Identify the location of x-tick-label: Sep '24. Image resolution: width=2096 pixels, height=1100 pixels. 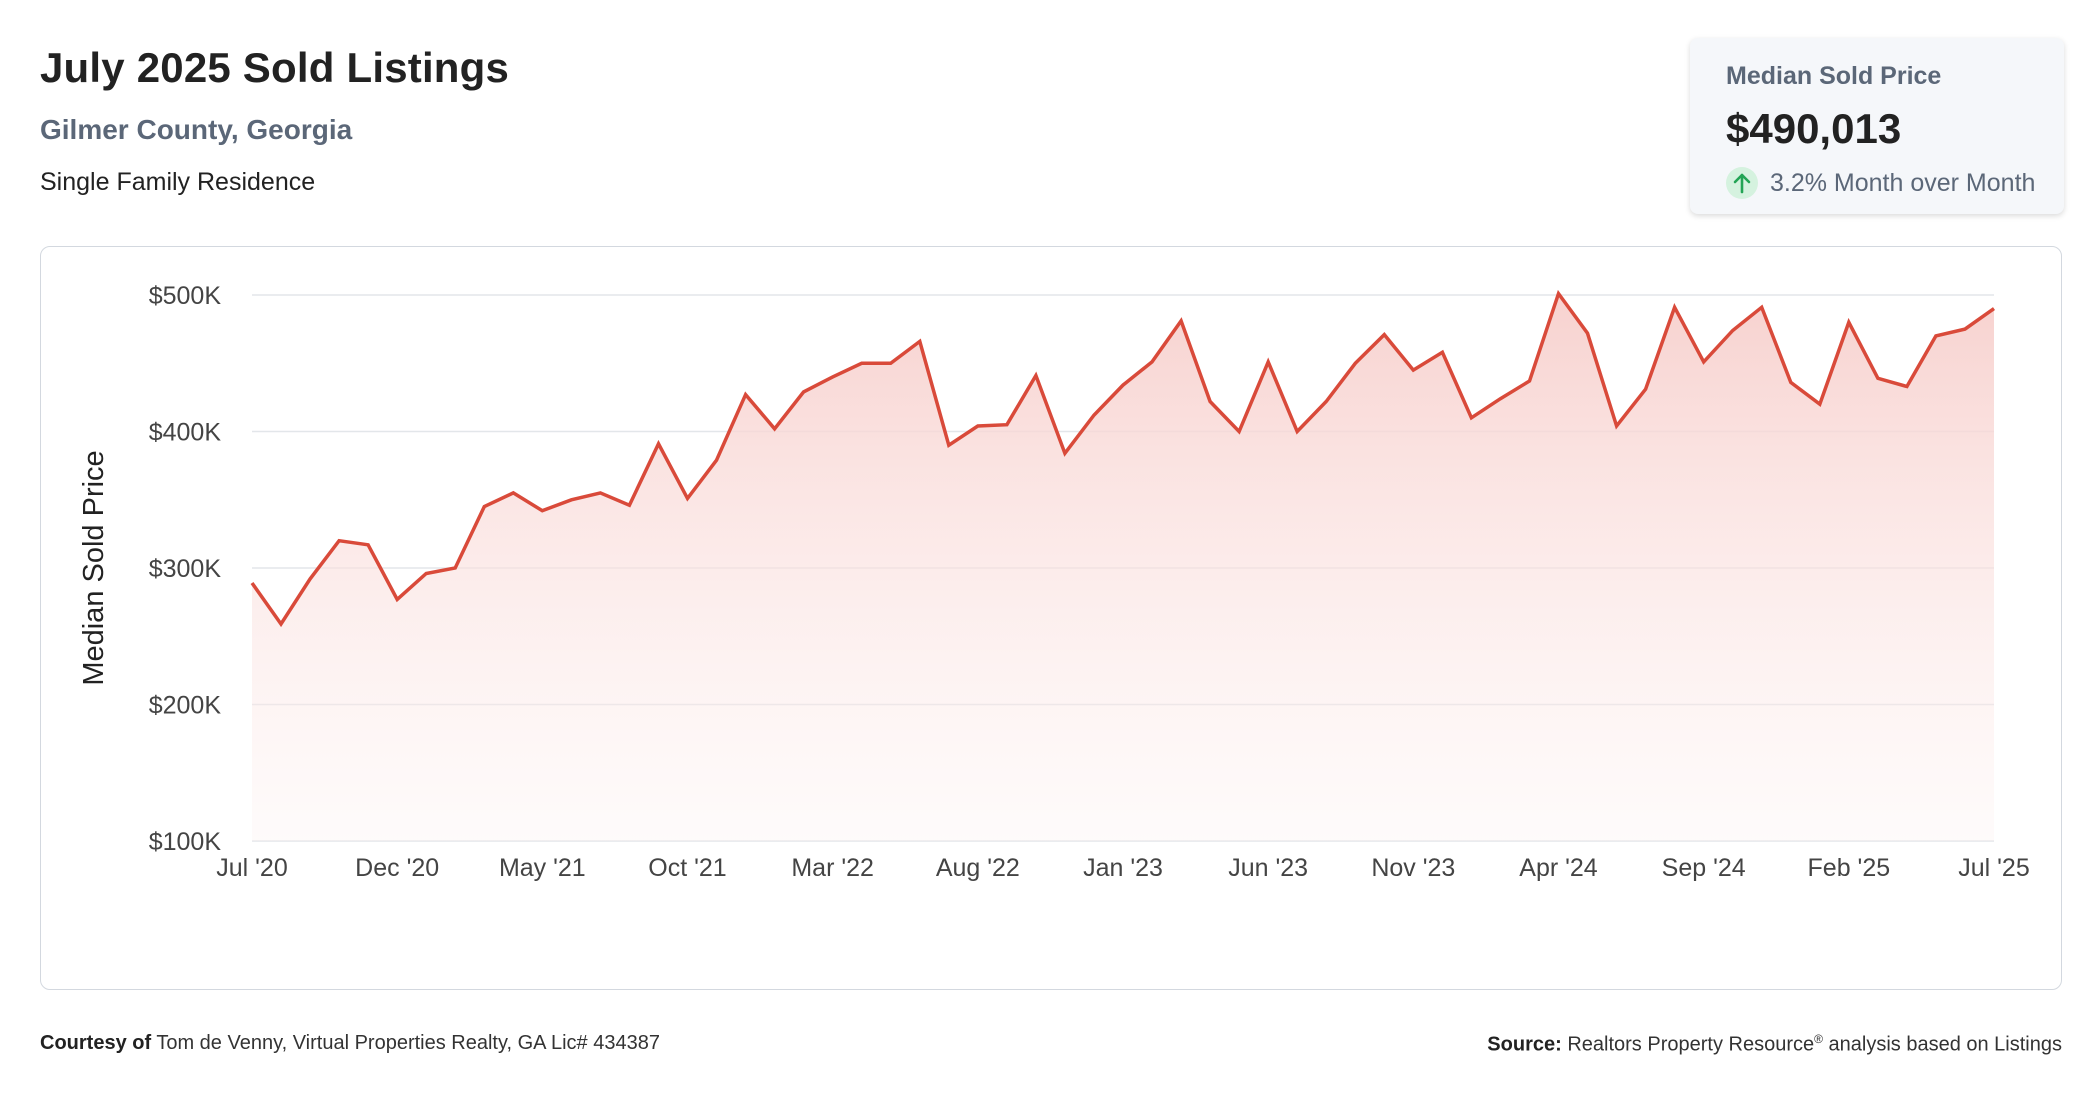
(1704, 868).